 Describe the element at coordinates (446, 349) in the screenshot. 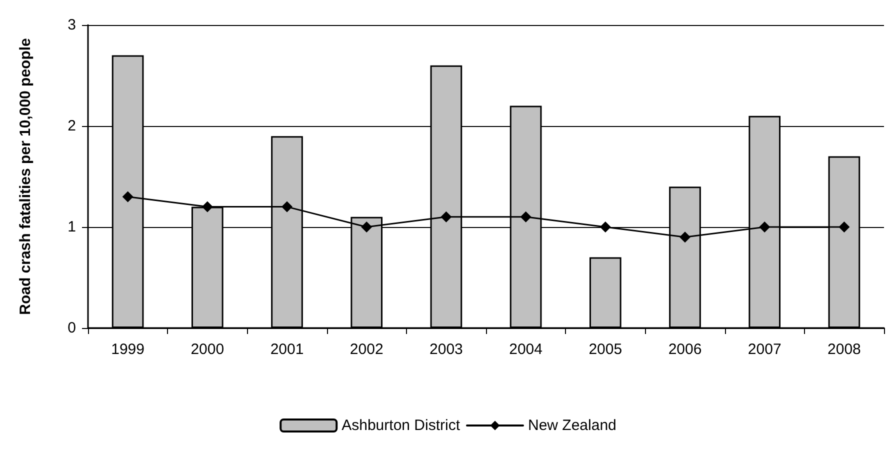

I see `x-tick-label: 2003` at that location.